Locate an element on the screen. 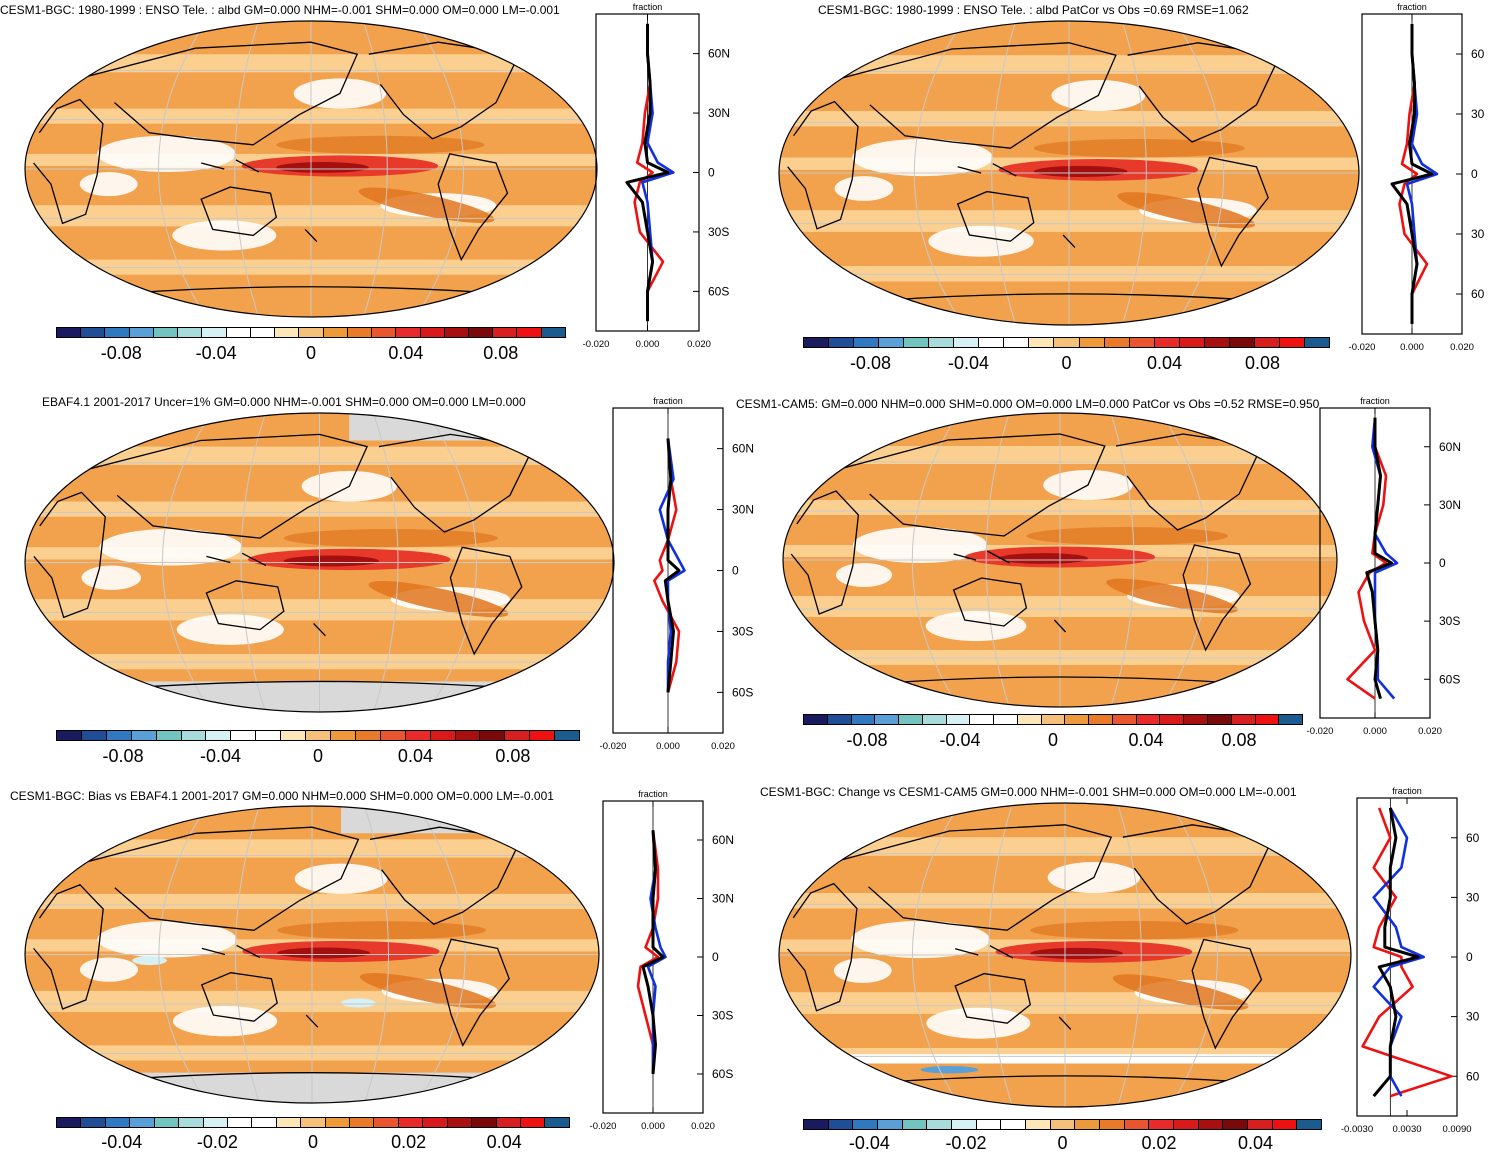 This screenshot has height=1154, width=1489. colorbar-tick-label: -0.04 is located at coordinates (869, 1143).